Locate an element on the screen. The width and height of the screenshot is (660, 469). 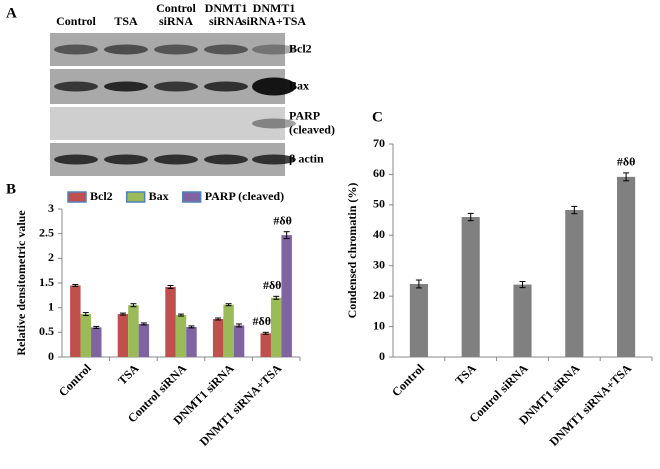
band-label: PARP is located at coordinates (304, 115).